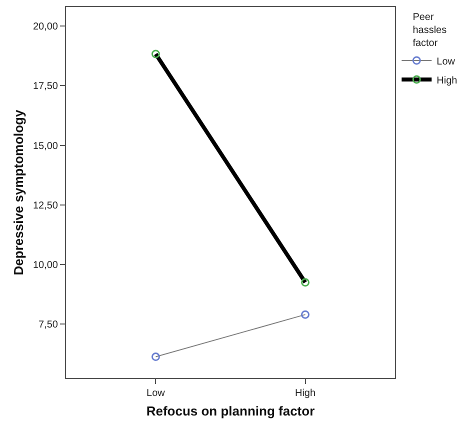 The height and width of the screenshot is (423, 470). What do you see at coordinates (48, 325) in the screenshot?
I see `y-tick-label: 7,50` at bounding box center [48, 325].